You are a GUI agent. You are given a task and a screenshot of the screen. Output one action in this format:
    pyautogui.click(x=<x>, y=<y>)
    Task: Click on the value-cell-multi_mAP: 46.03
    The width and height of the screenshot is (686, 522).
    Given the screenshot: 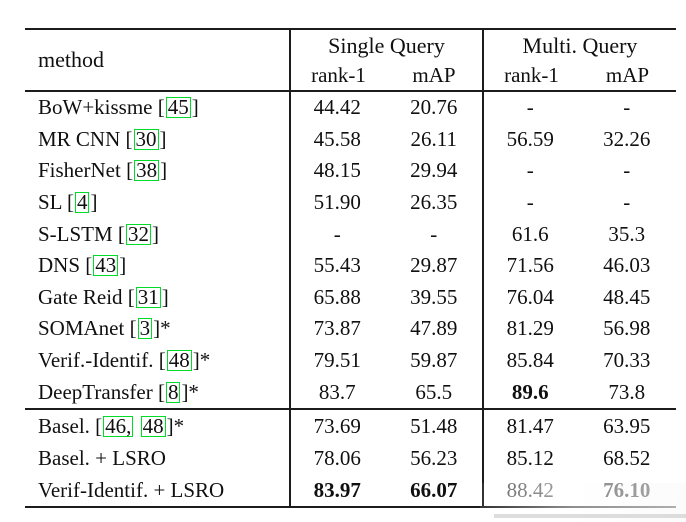 What is the action you would take?
    pyautogui.click(x=627, y=265)
    